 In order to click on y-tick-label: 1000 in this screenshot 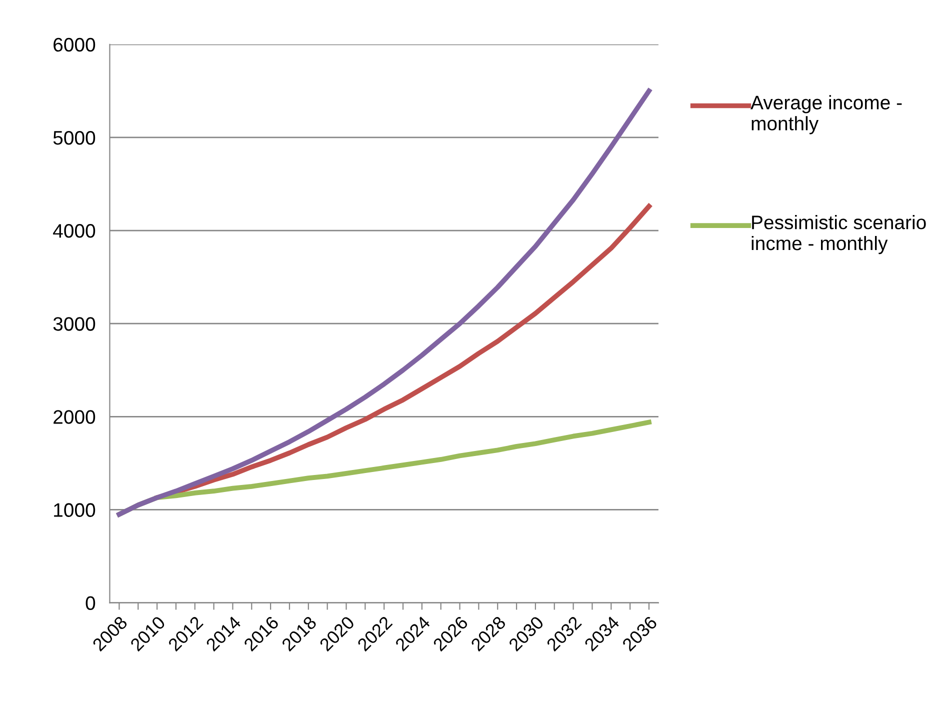, I will do `click(75, 510)`.